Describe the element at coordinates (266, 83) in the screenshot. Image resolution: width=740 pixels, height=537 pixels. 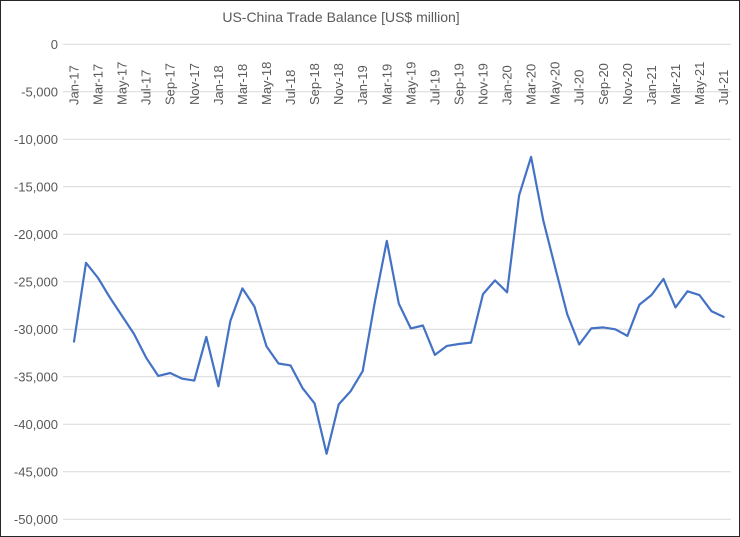
I see `x-axis-label: May-18` at that location.